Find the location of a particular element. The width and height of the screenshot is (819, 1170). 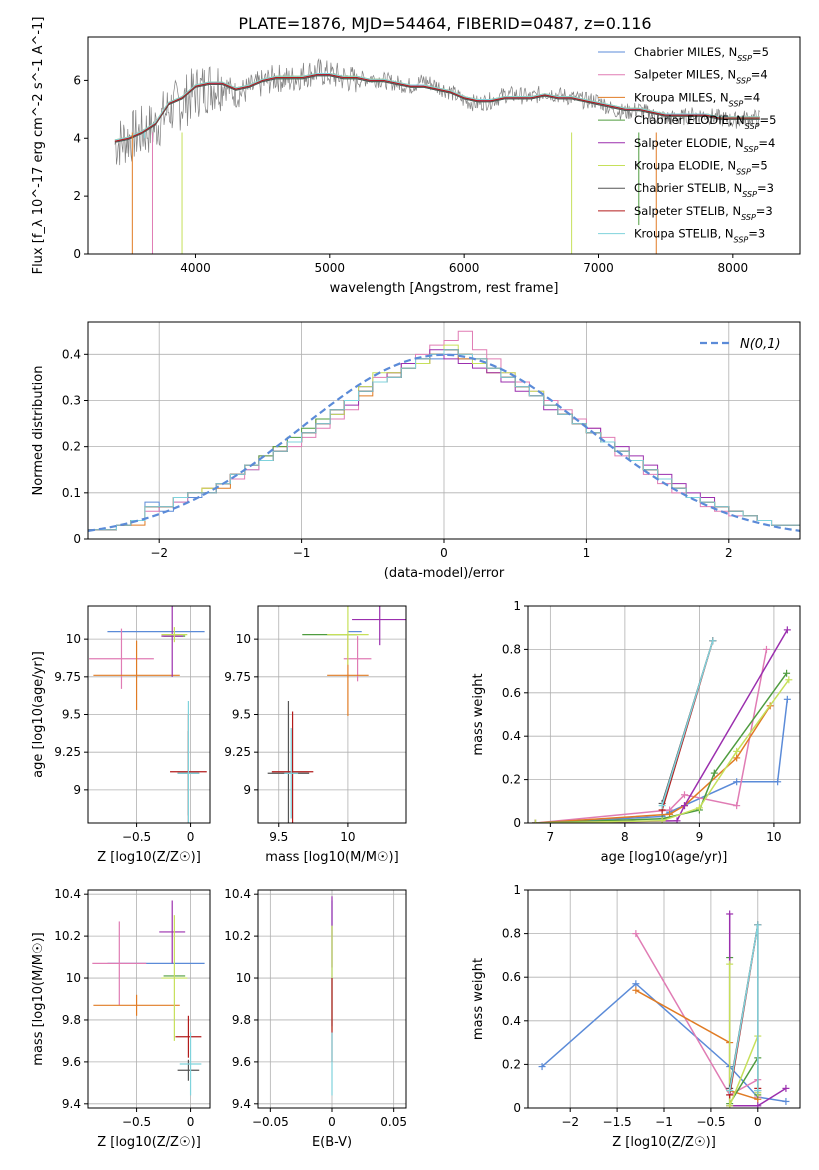

tick-label-y: 0.1 is located at coordinates (71, 493).